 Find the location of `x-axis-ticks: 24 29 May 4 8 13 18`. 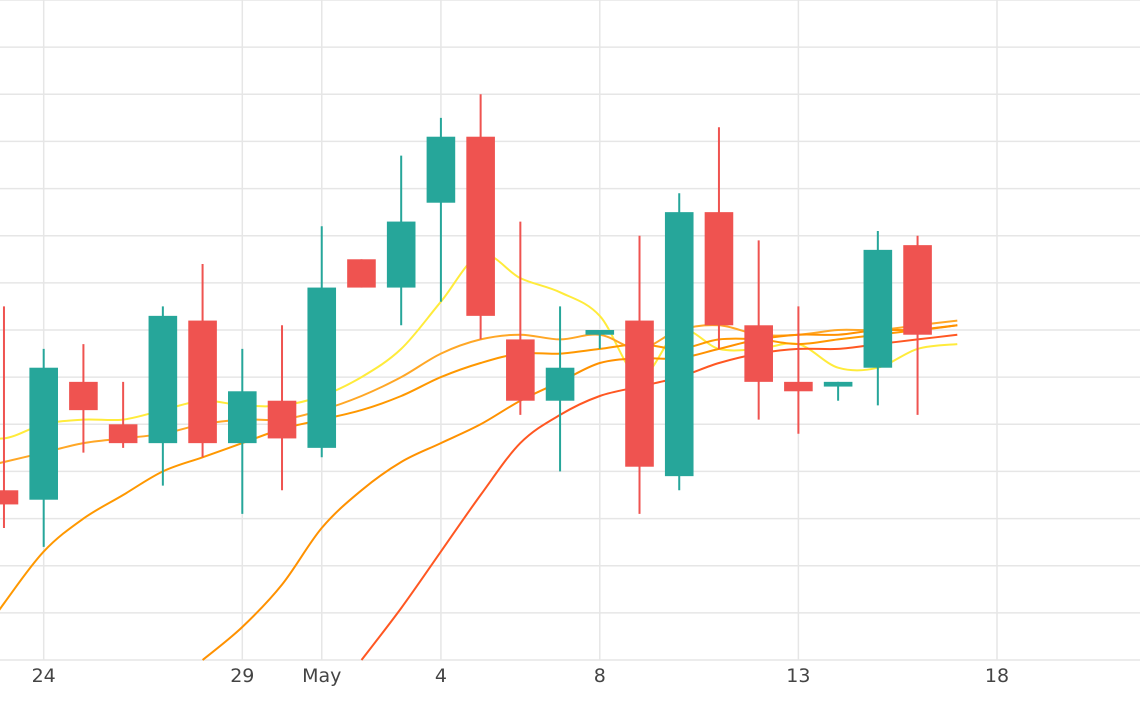

x-axis-ticks: 24 29 May 4 8 13 18 is located at coordinates (520, 676).